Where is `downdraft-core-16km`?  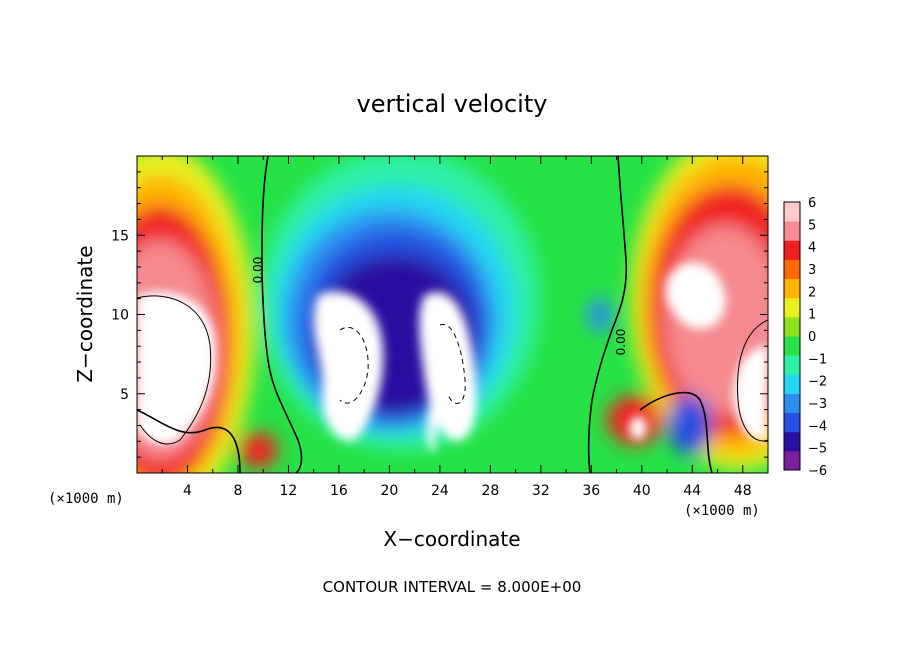 downdraft-core-16km is located at coordinates (348, 366).